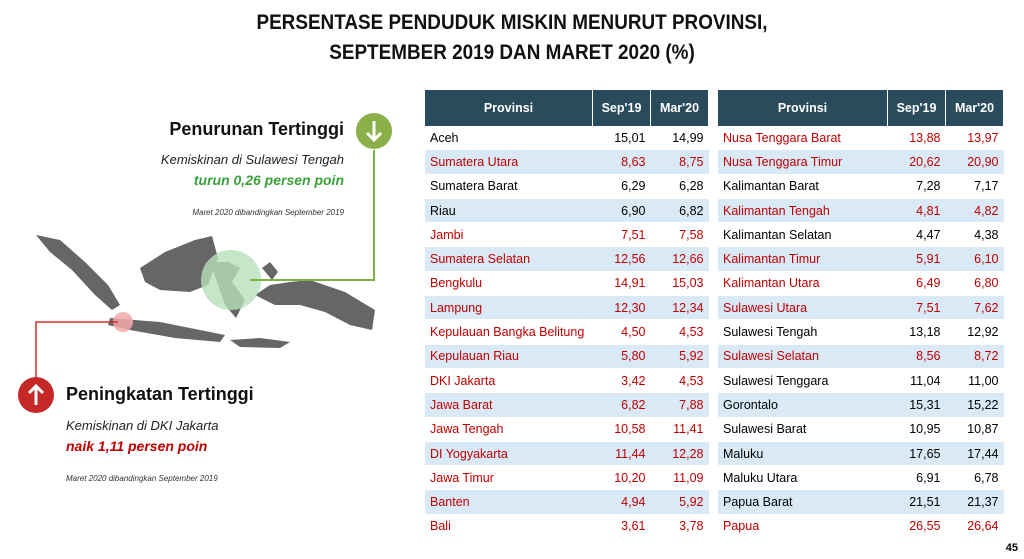 This screenshot has height=559, width=1024. Describe the element at coordinates (679, 527) in the screenshot. I see `table-cell: 3,78` at that location.